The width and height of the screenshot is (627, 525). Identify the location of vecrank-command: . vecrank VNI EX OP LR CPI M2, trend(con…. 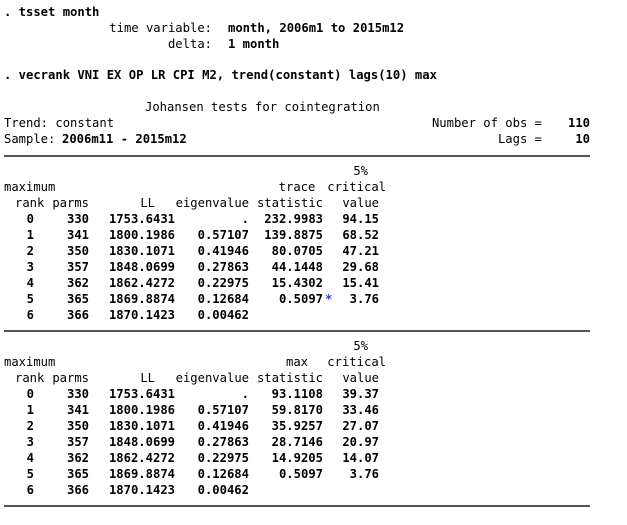
(220, 75).